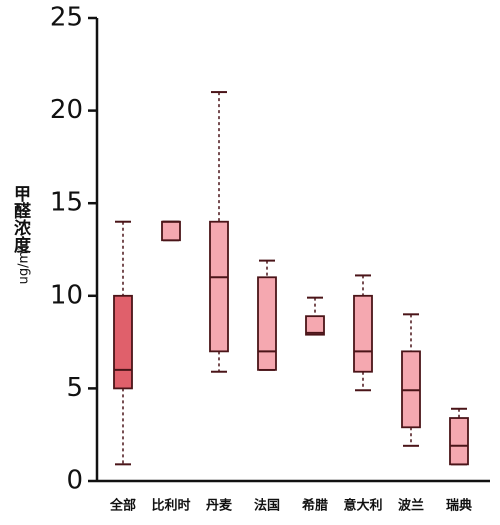  What do you see at coordinates (20, 219) in the screenshot?
I see `y-axis-label: 甲醛浓度` at bounding box center [20, 219].